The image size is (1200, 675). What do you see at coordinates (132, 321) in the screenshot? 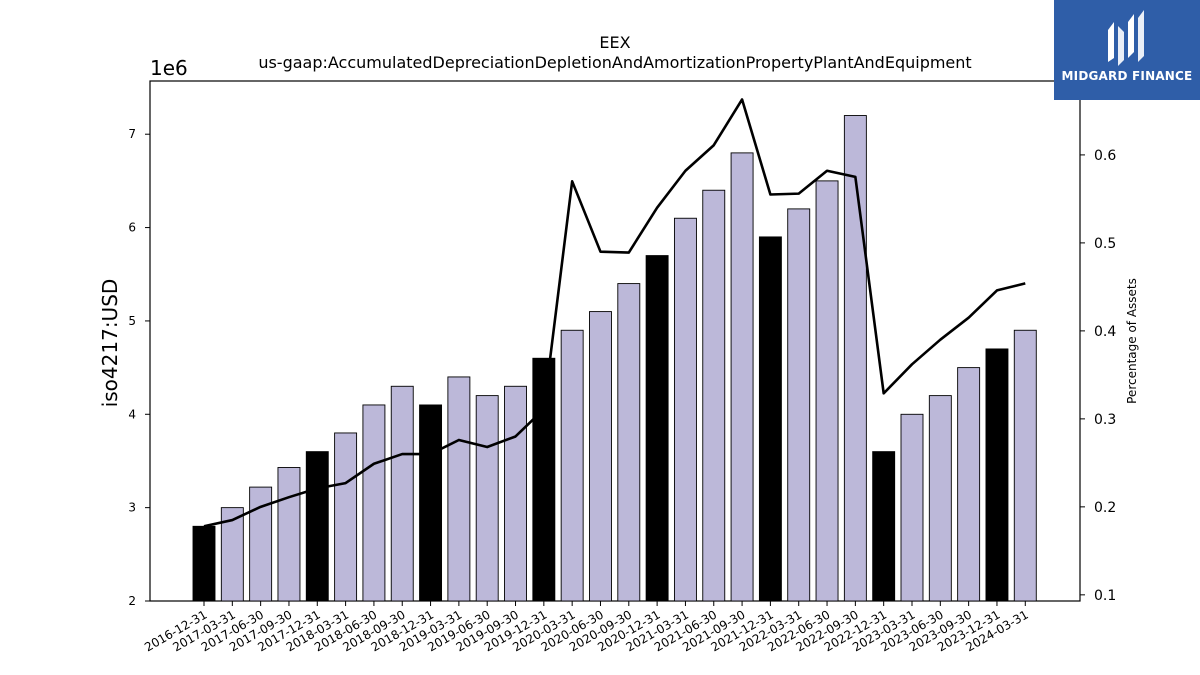
I see `left-tick-label: 5` at bounding box center [132, 321].